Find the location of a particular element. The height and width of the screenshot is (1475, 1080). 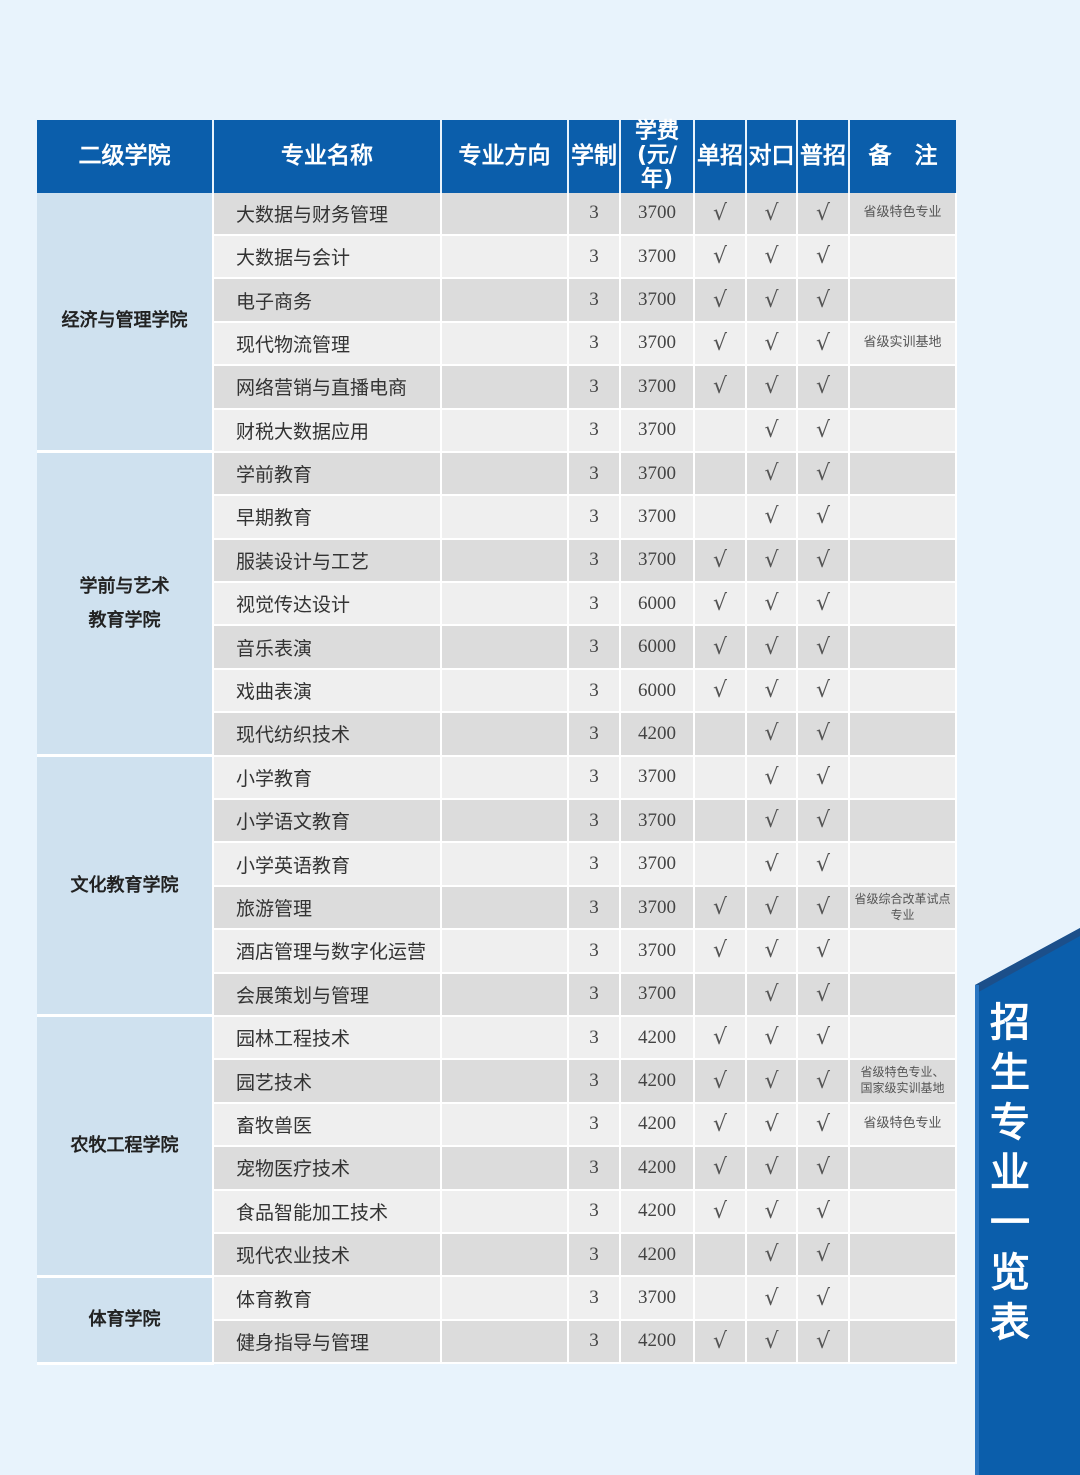

note: 省级特色专业 is located at coordinates (903, 1125).